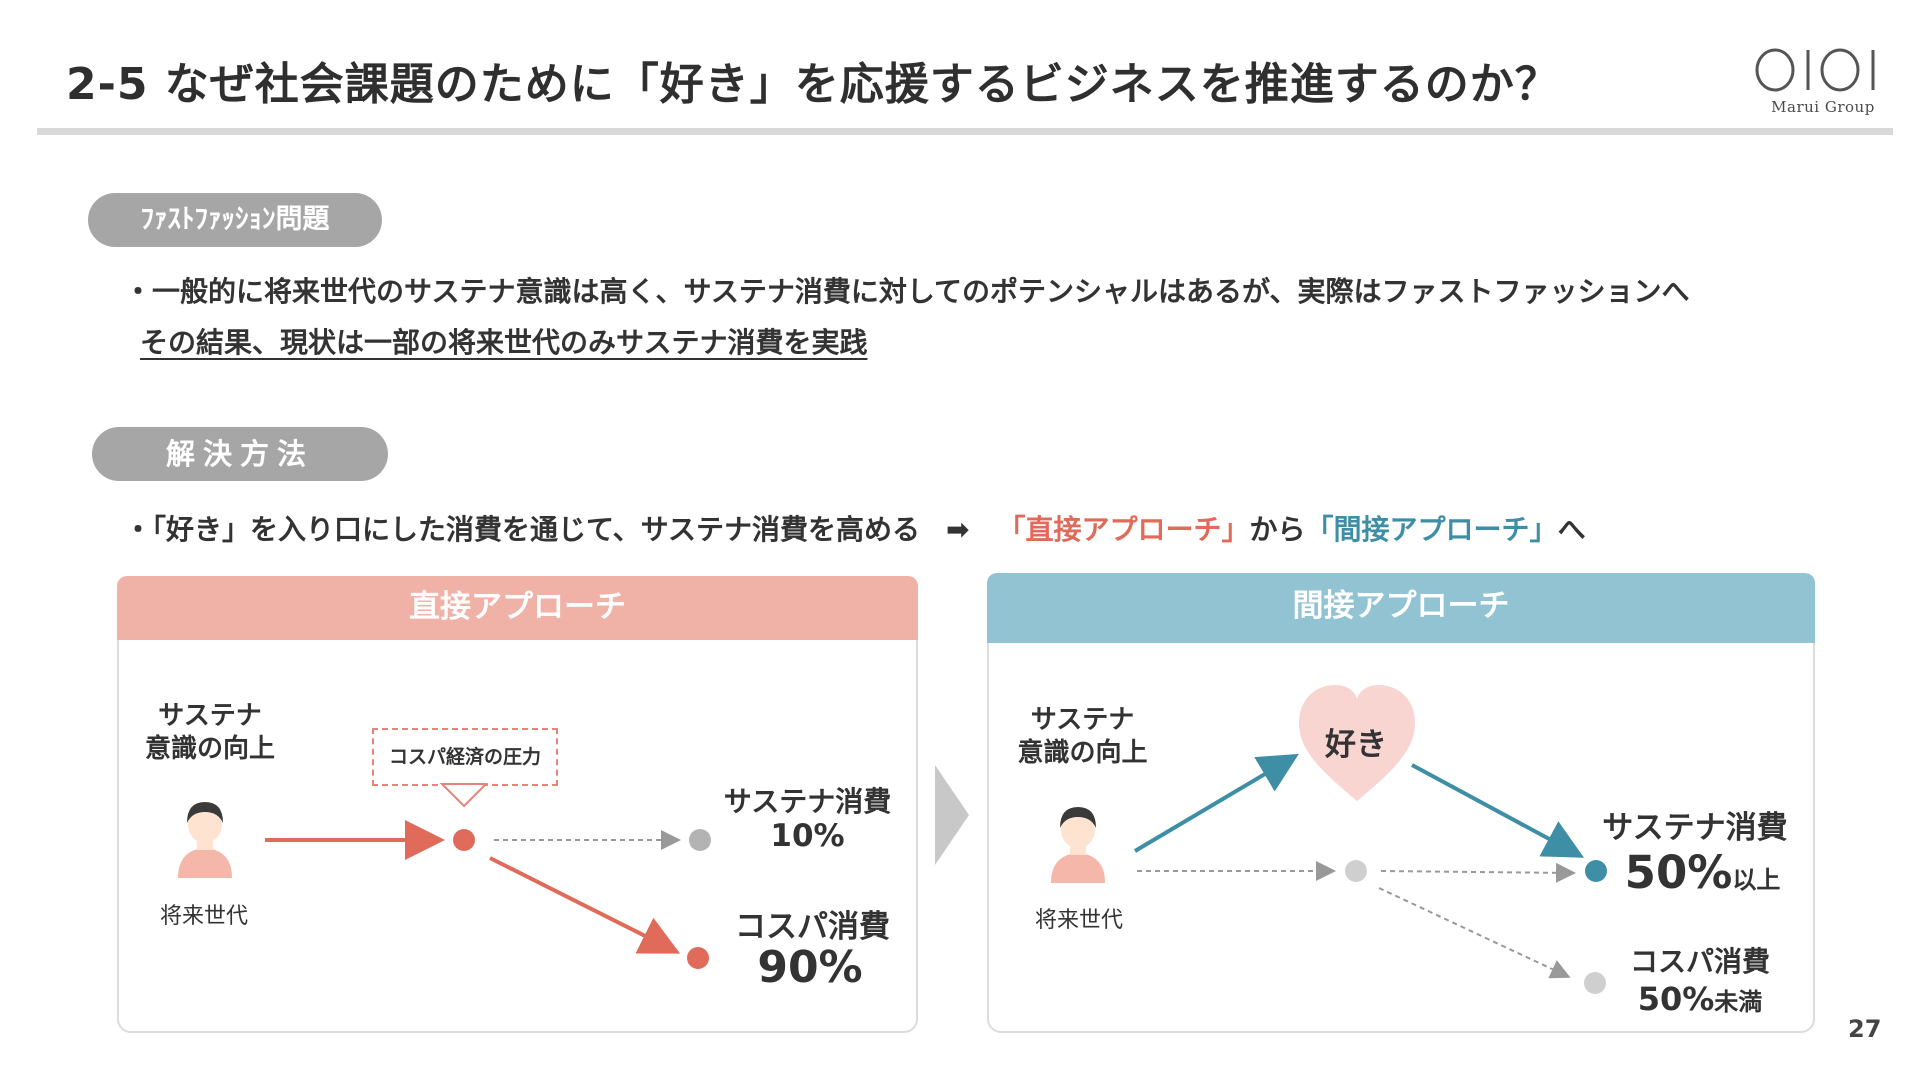 The height and width of the screenshot is (1080, 1920). I want to click on cost-label-right: コスパ消費, so click(1699, 961).